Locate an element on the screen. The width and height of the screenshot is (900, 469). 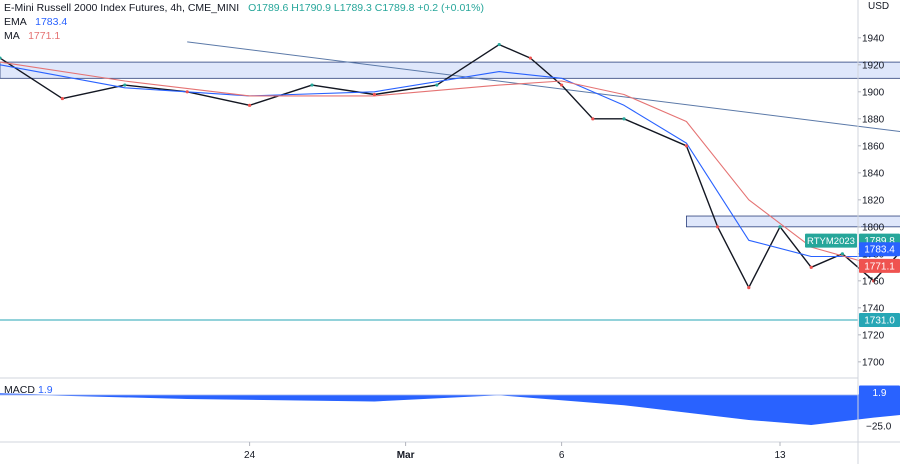
y-tick-label: 1860 is located at coordinates (873, 146).